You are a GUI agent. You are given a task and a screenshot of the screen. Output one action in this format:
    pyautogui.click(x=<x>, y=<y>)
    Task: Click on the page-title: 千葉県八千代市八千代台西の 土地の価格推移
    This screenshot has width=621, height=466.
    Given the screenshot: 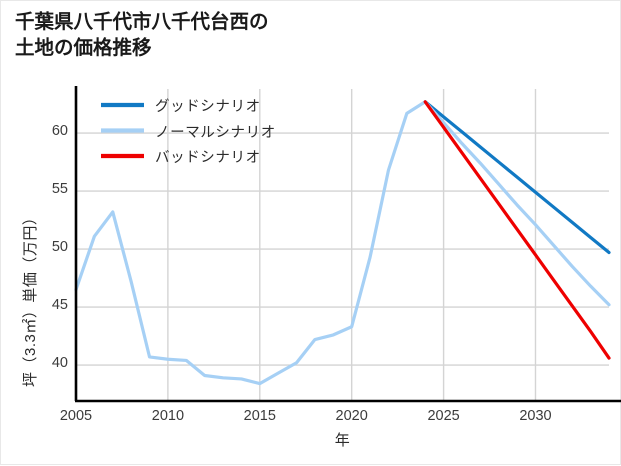 What is the action you would take?
    pyautogui.click(x=142, y=35)
    